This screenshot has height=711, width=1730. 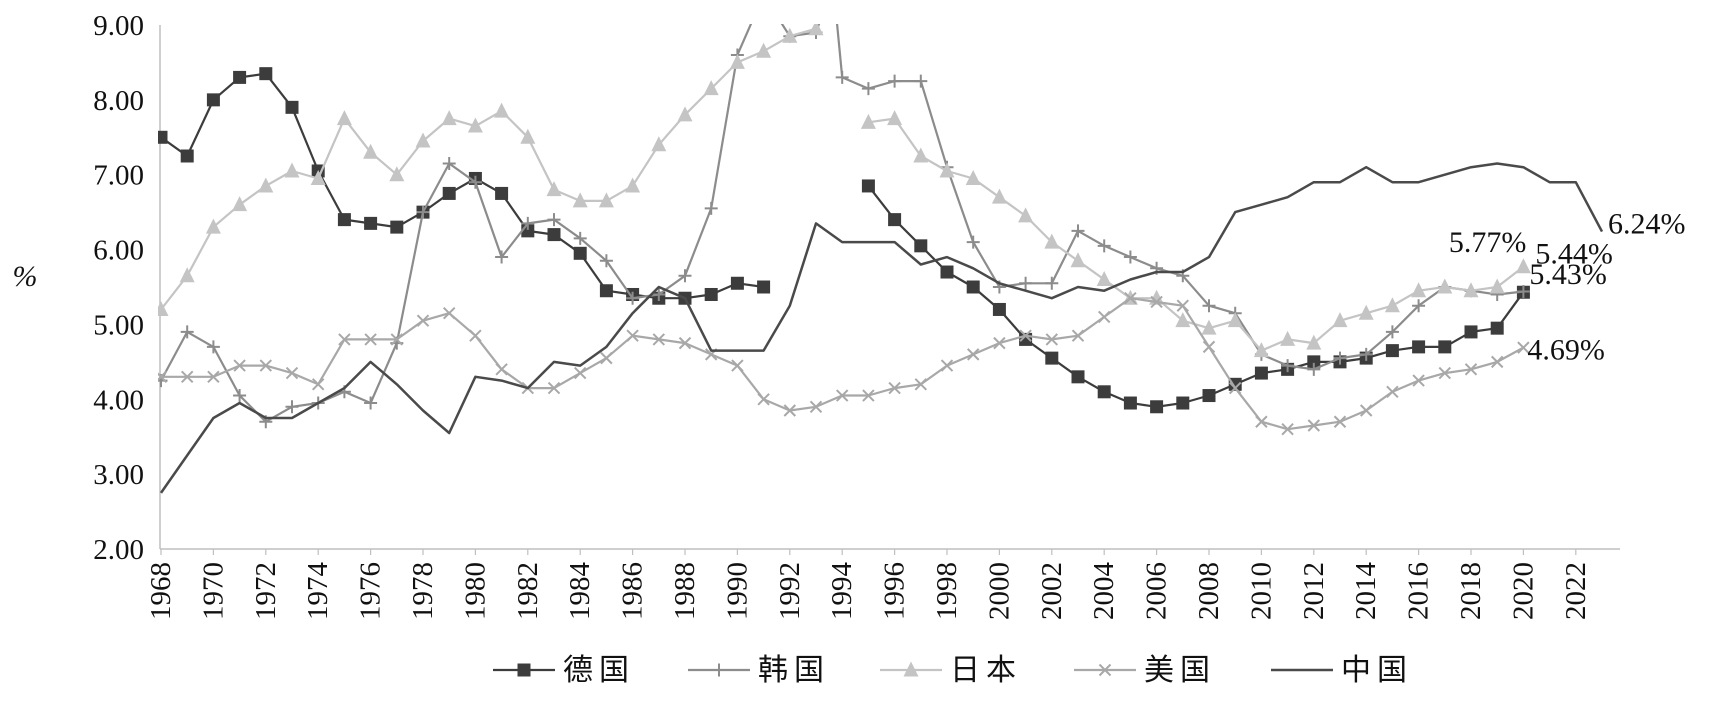 I want to click on x-tick-label: 1988, so click(x=685, y=591).